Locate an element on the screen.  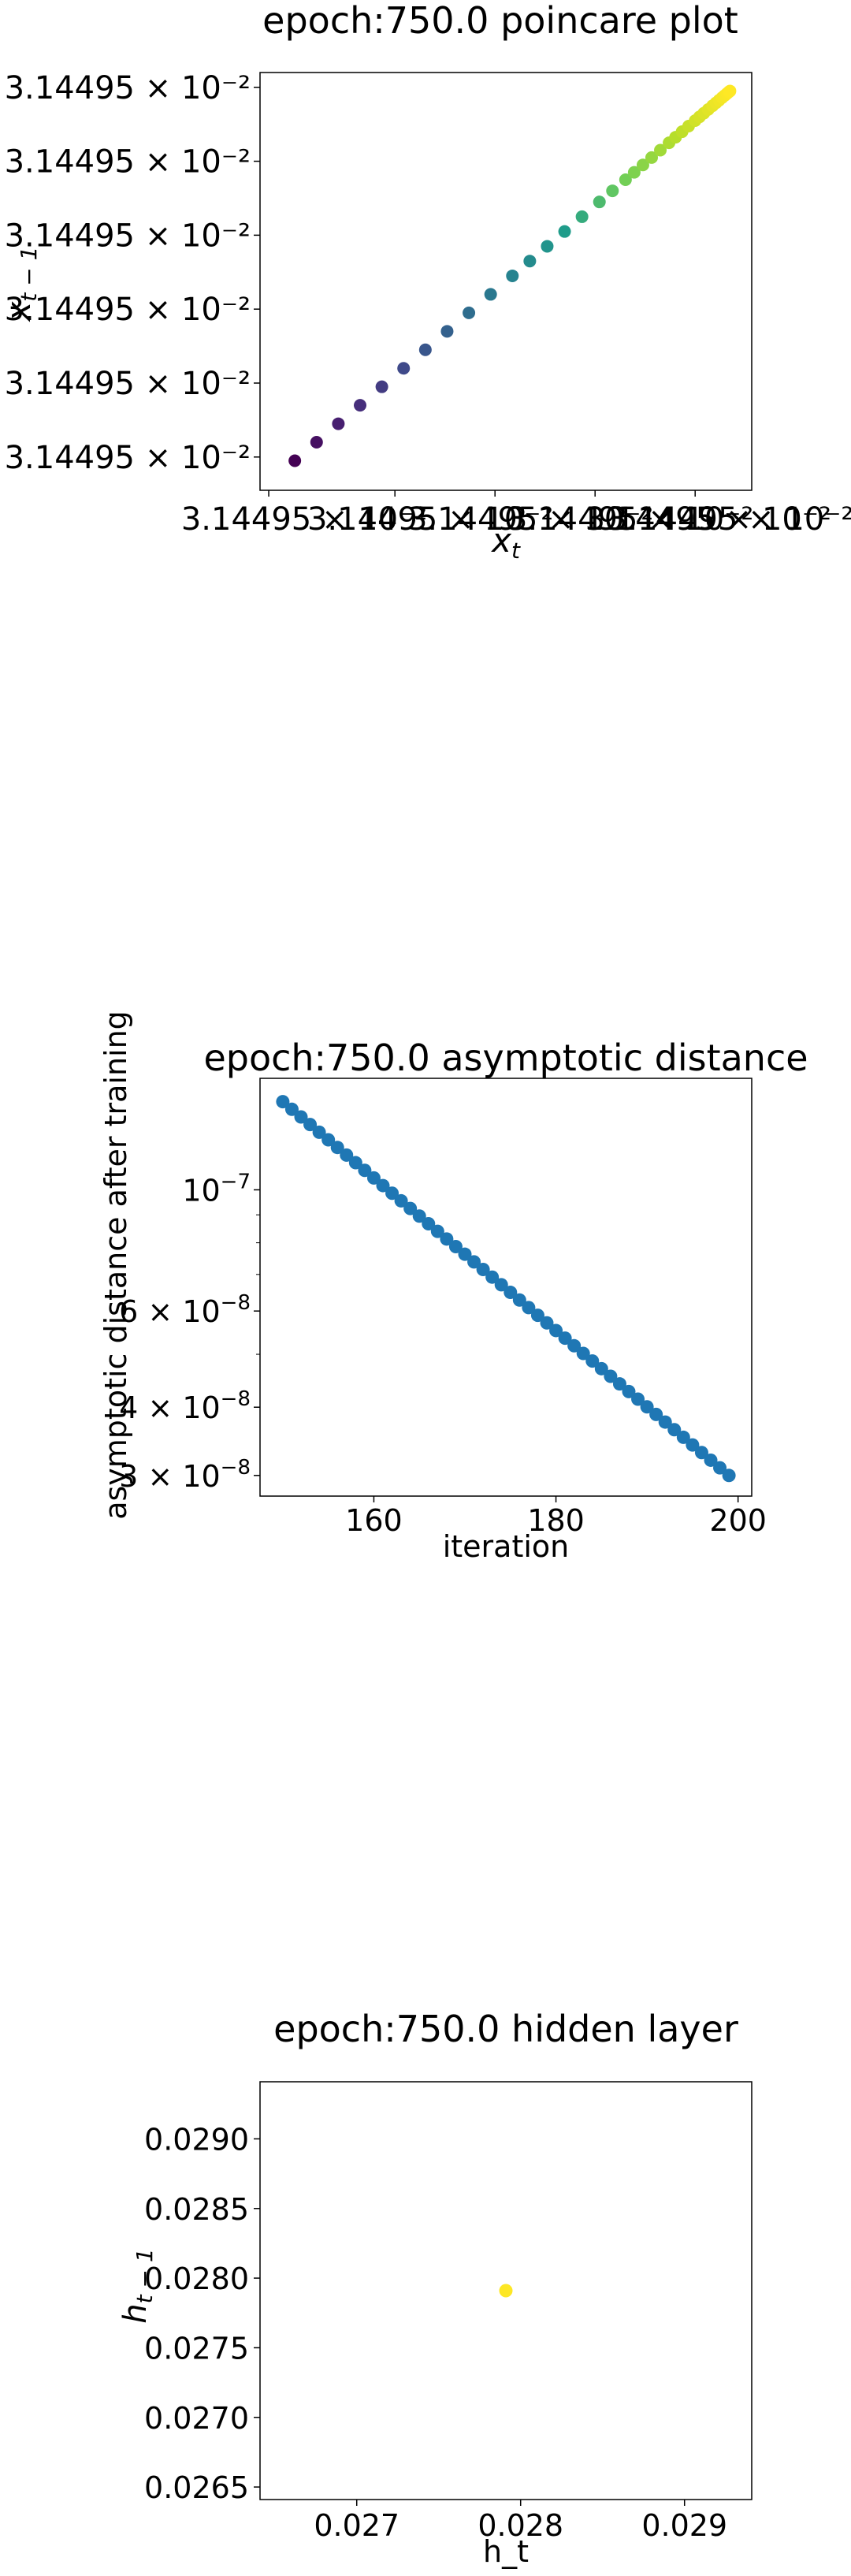
asymptotic-xlabel: iteration is located at coordinates (507, 1546).